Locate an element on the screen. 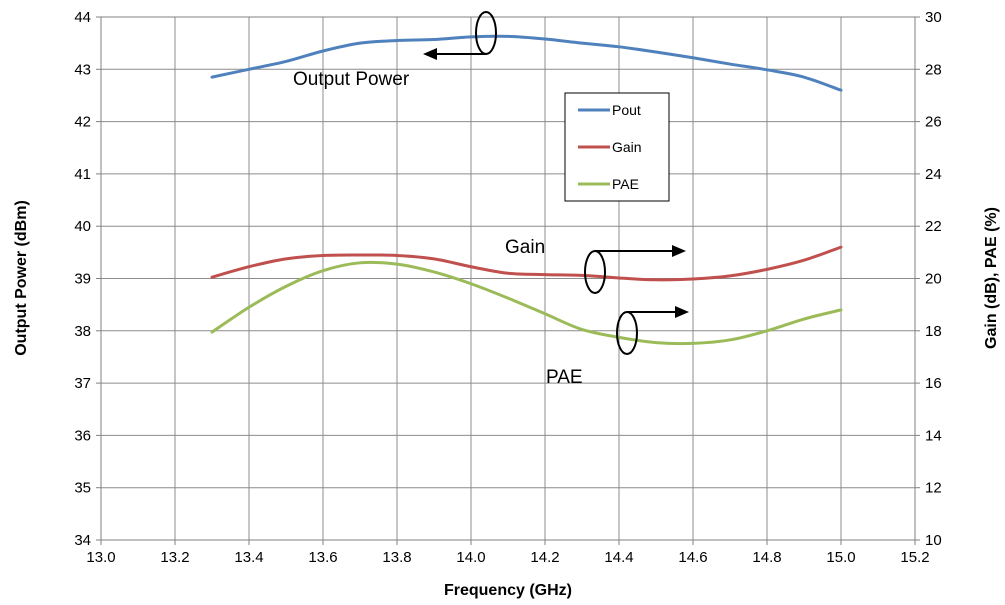 The image size is (1005, 605). annotation-label-pae: PAE is located at coordinates (564, 377).